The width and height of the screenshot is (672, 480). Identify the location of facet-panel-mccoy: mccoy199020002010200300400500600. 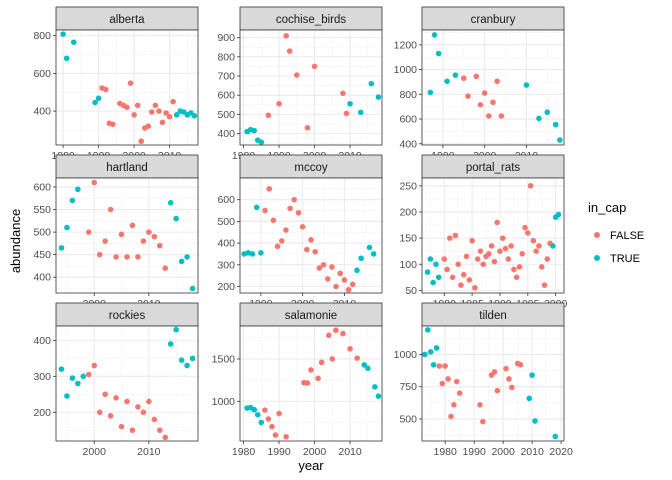
(300, 232).